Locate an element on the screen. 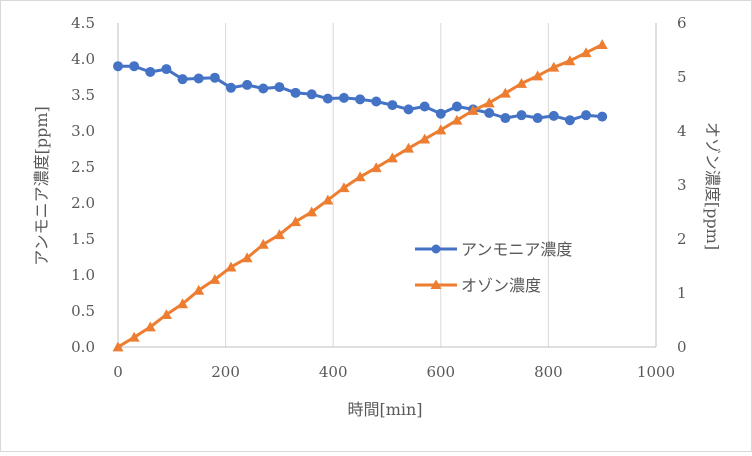 This screenshot has width=752, height=456. left-y-axis-title: アンモニア濃度[ppm] is located at coordinates (41, 186).